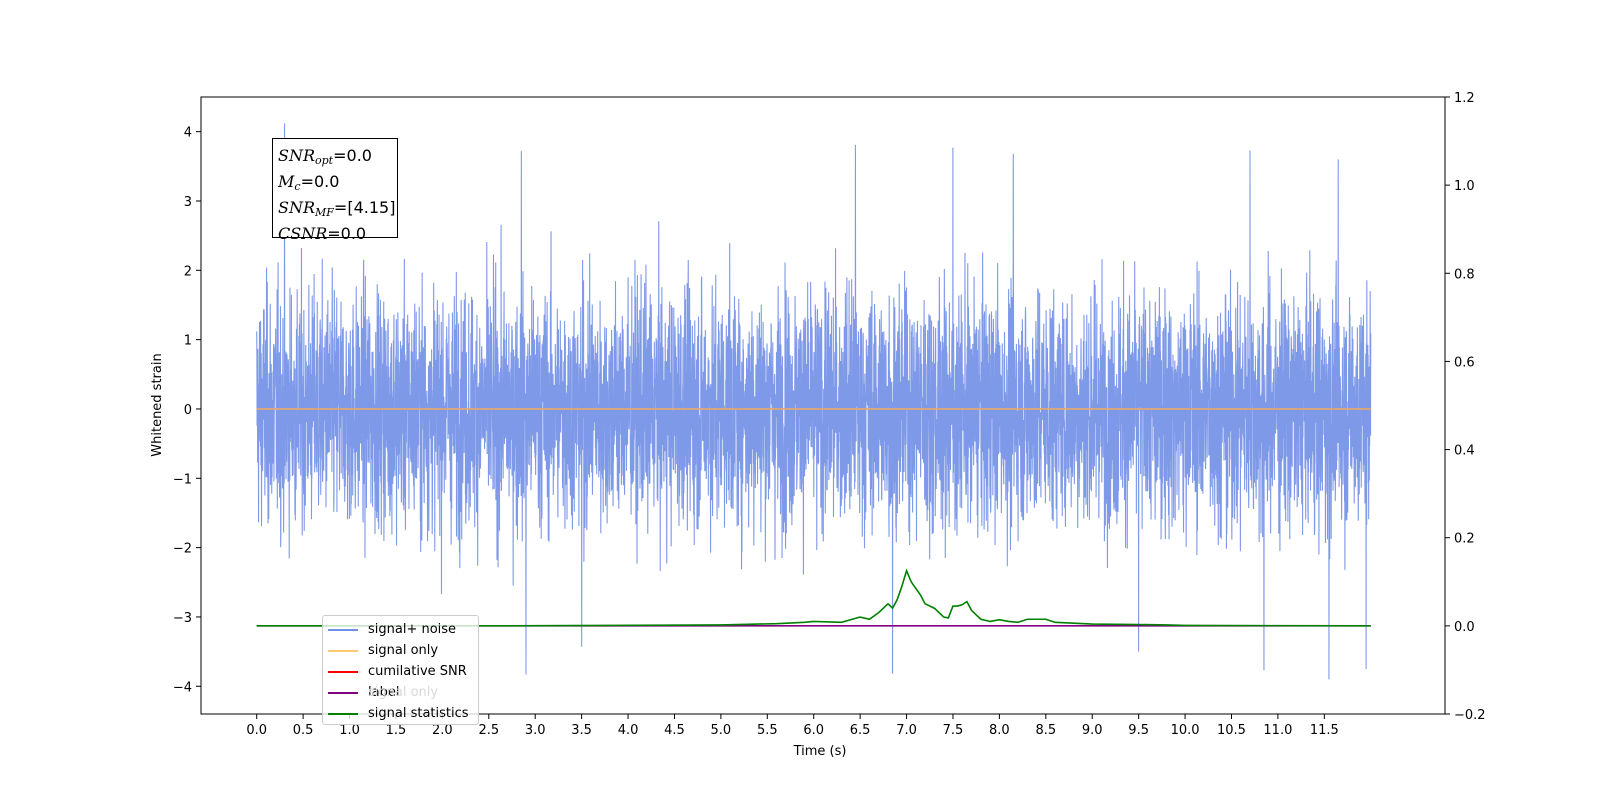 The width and height of the screenshot is (1600, 800). Describe the element at coordinates (442, 730) in the screenshot. I see `x-tick-label: 2.0` at that location.